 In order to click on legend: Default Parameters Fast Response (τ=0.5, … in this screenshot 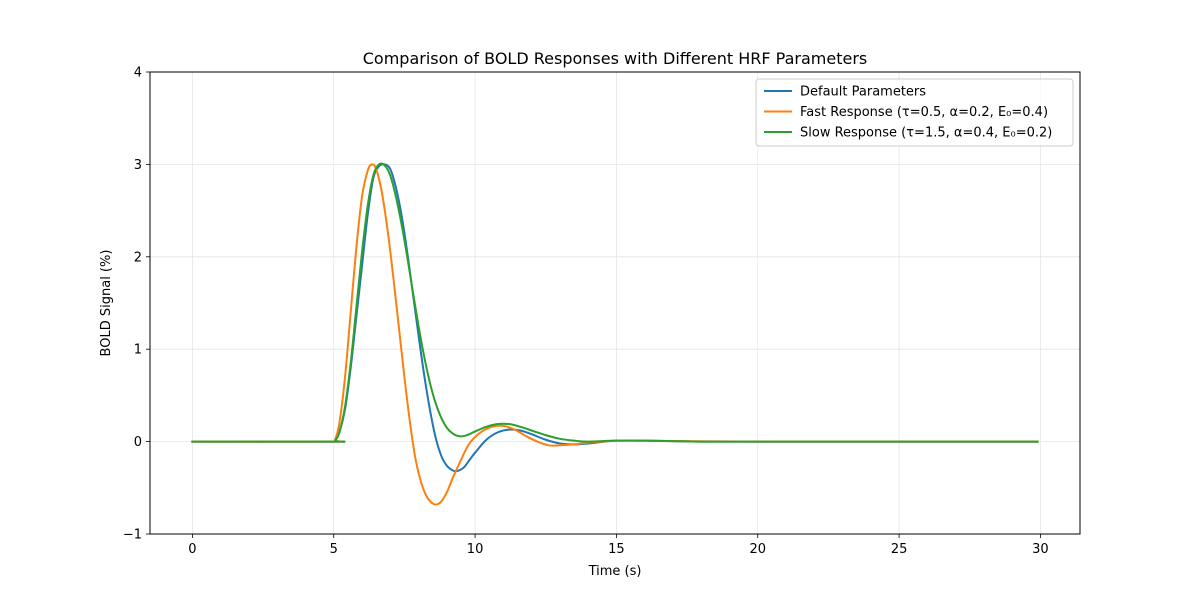, I will do `click(914, 112)`.